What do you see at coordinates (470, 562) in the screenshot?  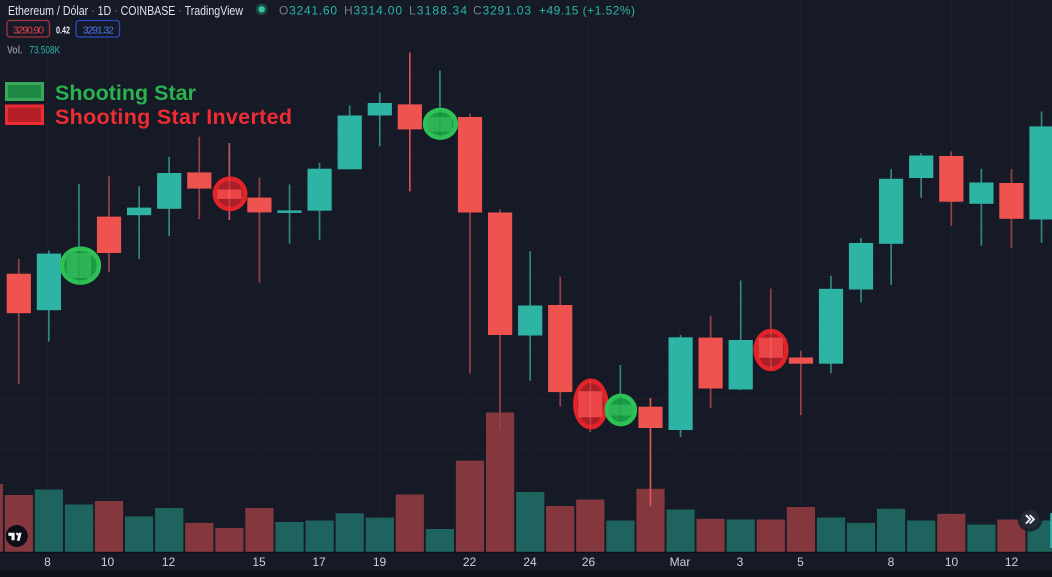 I see `svg-text: 22` at bounding box center [470, 562].